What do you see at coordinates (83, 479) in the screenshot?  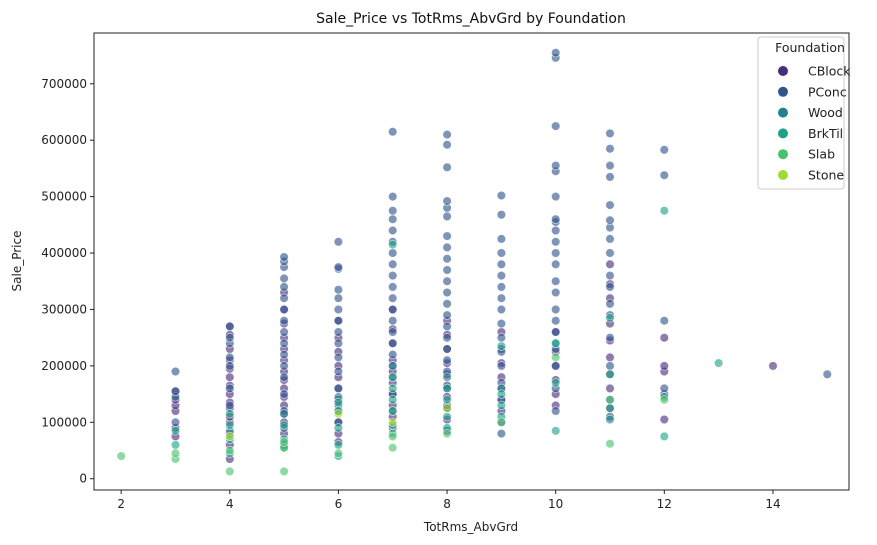 I see `y-tick-label: 0` at bounding box center [83, 479].